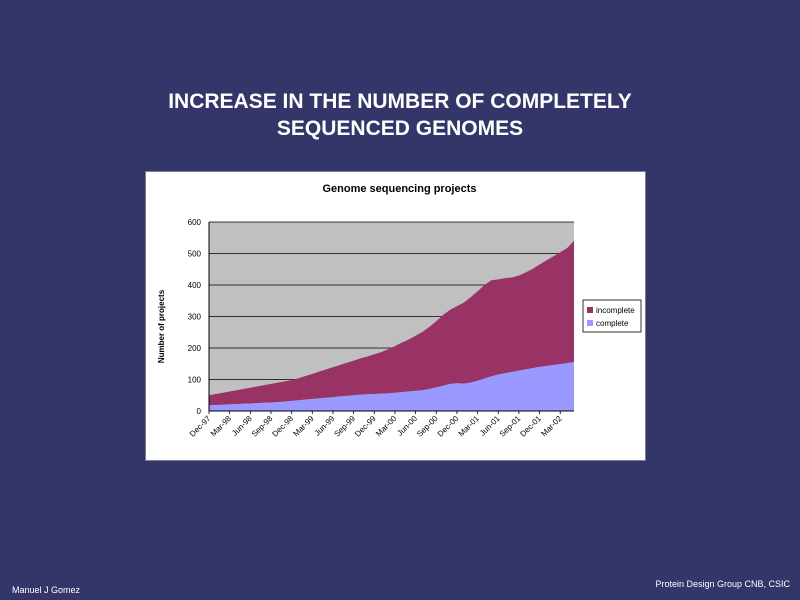 The height and width of the screenshot is (600, 800). I want to click on area-complete, so click(391, 386).